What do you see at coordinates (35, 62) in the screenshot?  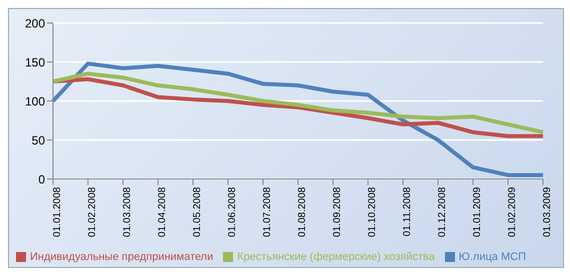 I see `y-tick-label: 150` at bounding box center [35, 62].